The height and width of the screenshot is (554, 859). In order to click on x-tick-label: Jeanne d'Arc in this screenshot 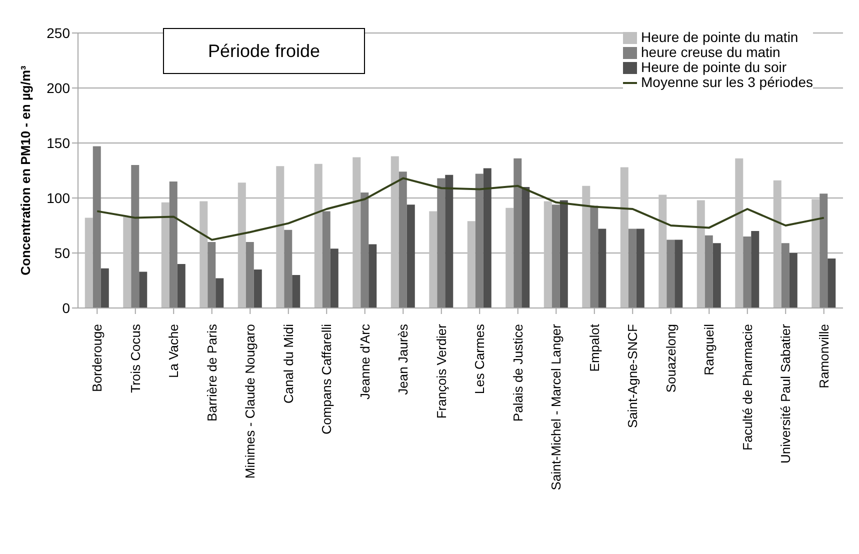, I will do `click(364, 362)`.